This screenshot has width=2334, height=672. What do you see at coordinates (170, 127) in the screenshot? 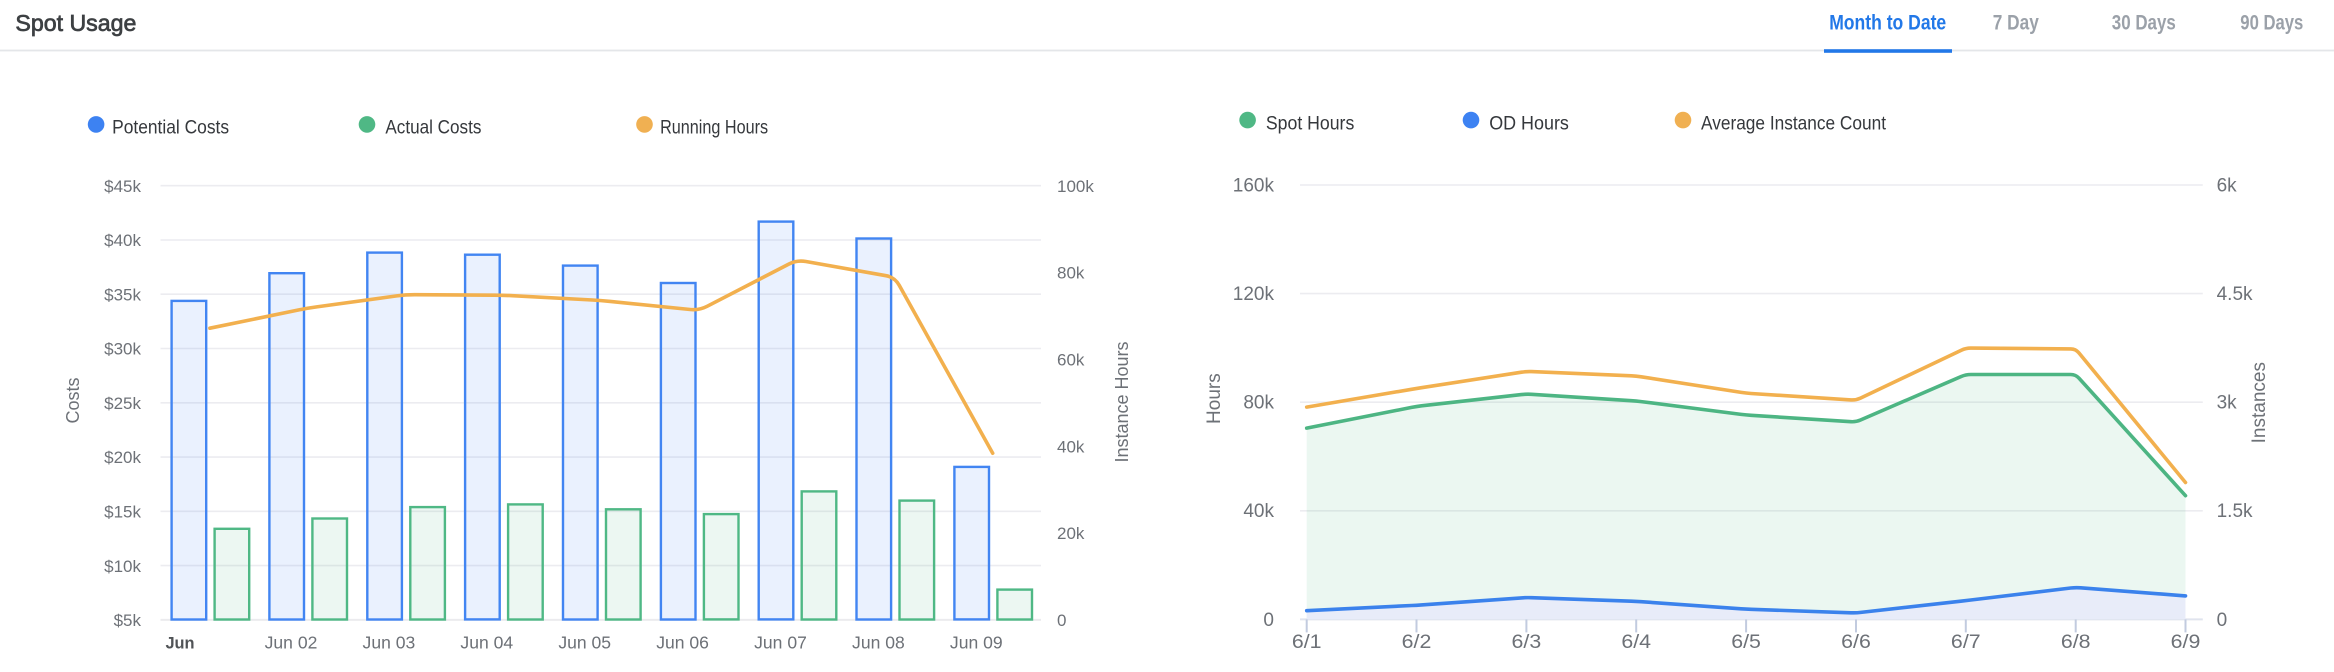
I see `svg-text: Potential Costs` at bounding box center [170, 127].